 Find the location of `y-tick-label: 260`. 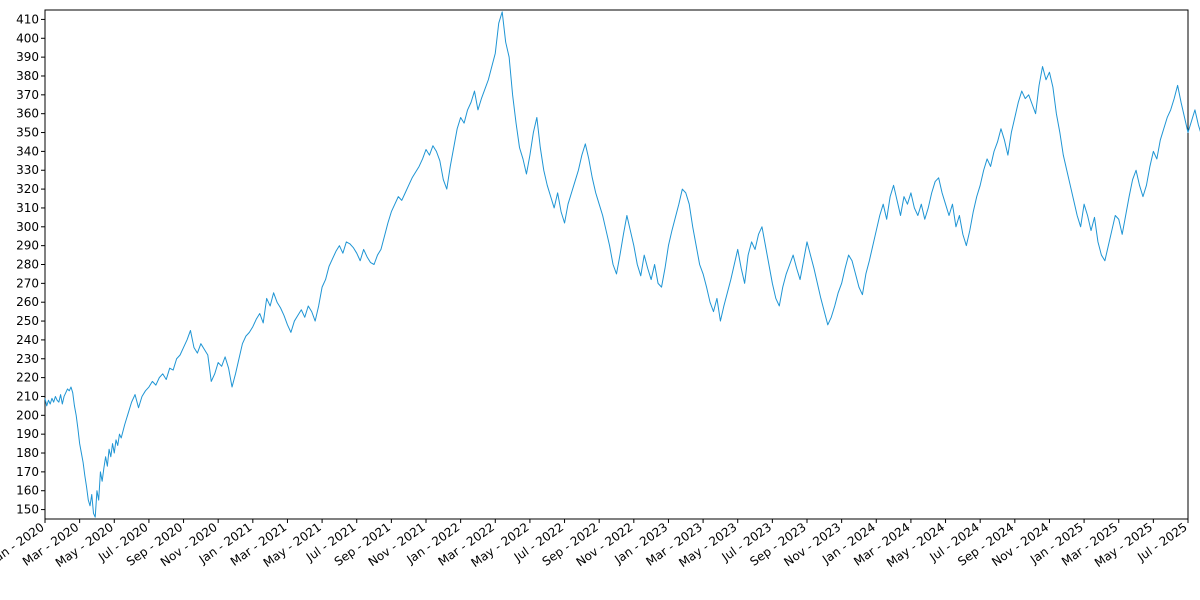

y-tick-label: 260 is located at coordinates (27, 302).